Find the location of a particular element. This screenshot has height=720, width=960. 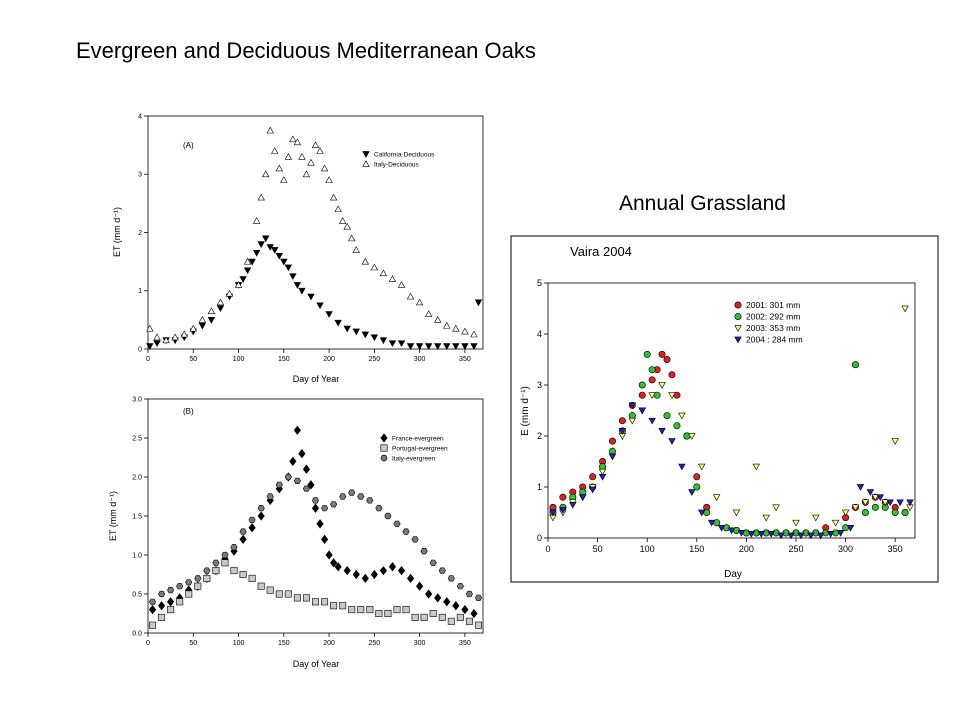

x-axis-label: Day is located at coordinates (733, 574).